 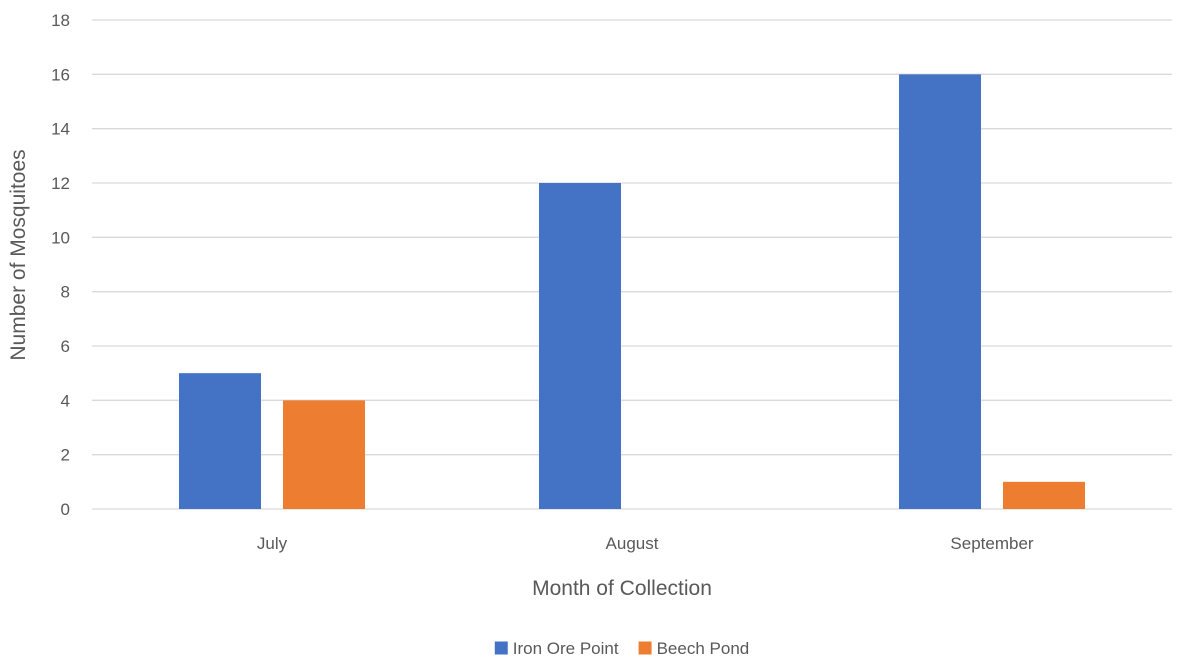 What do you see at coordinates (703, 648) in the screenshot?
I see `legend-label: Beech Pond` at bounding box center [703, 648].